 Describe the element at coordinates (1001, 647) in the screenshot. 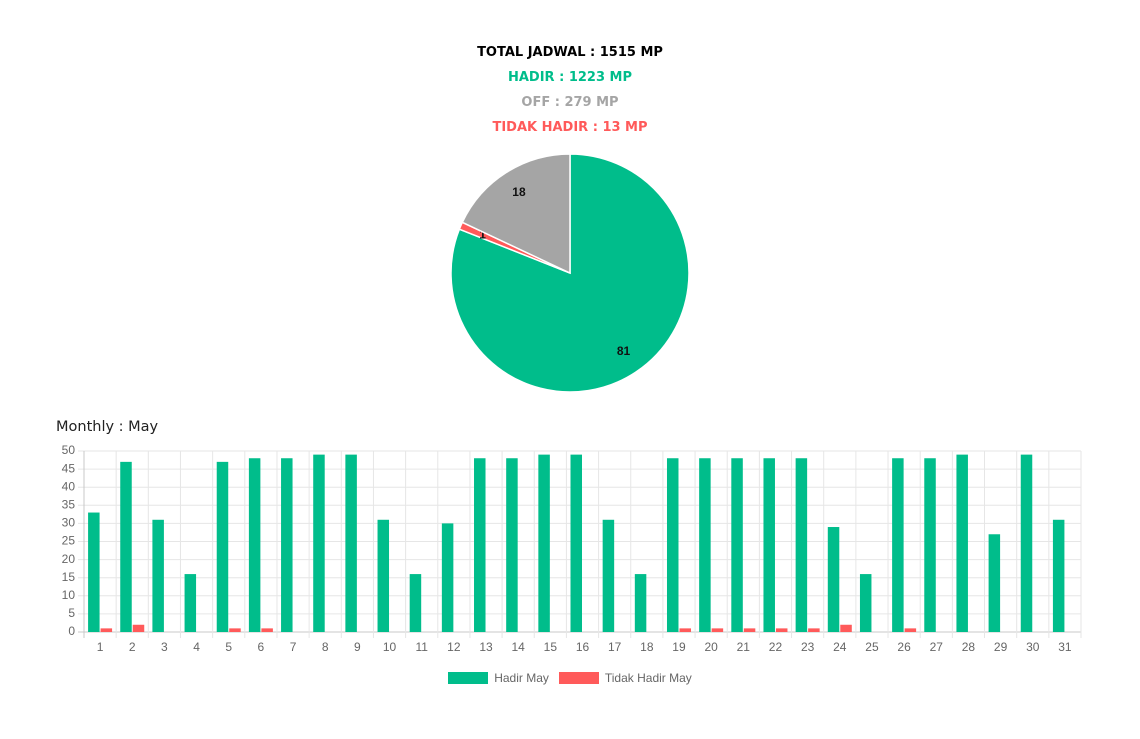

I see `x-tick-label: 29` at that location.